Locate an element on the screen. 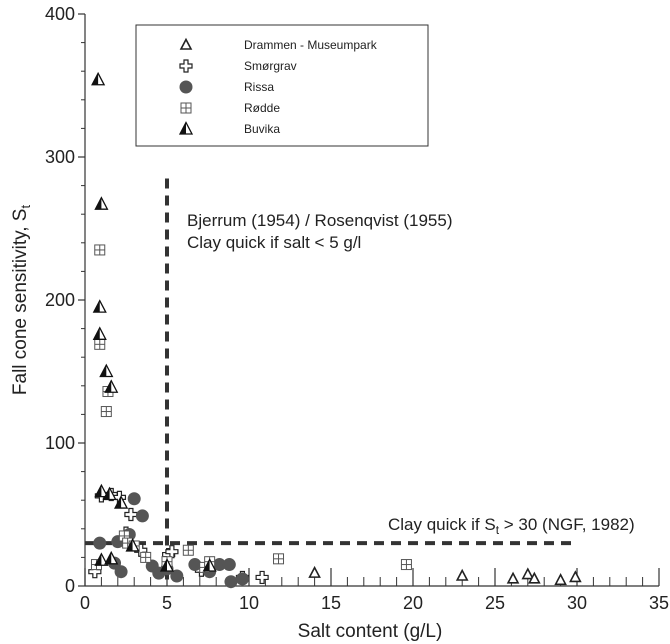 The height and width of the screenshot is (644, 670). y-tick-label: 200 is located at coordinates (60, 300).